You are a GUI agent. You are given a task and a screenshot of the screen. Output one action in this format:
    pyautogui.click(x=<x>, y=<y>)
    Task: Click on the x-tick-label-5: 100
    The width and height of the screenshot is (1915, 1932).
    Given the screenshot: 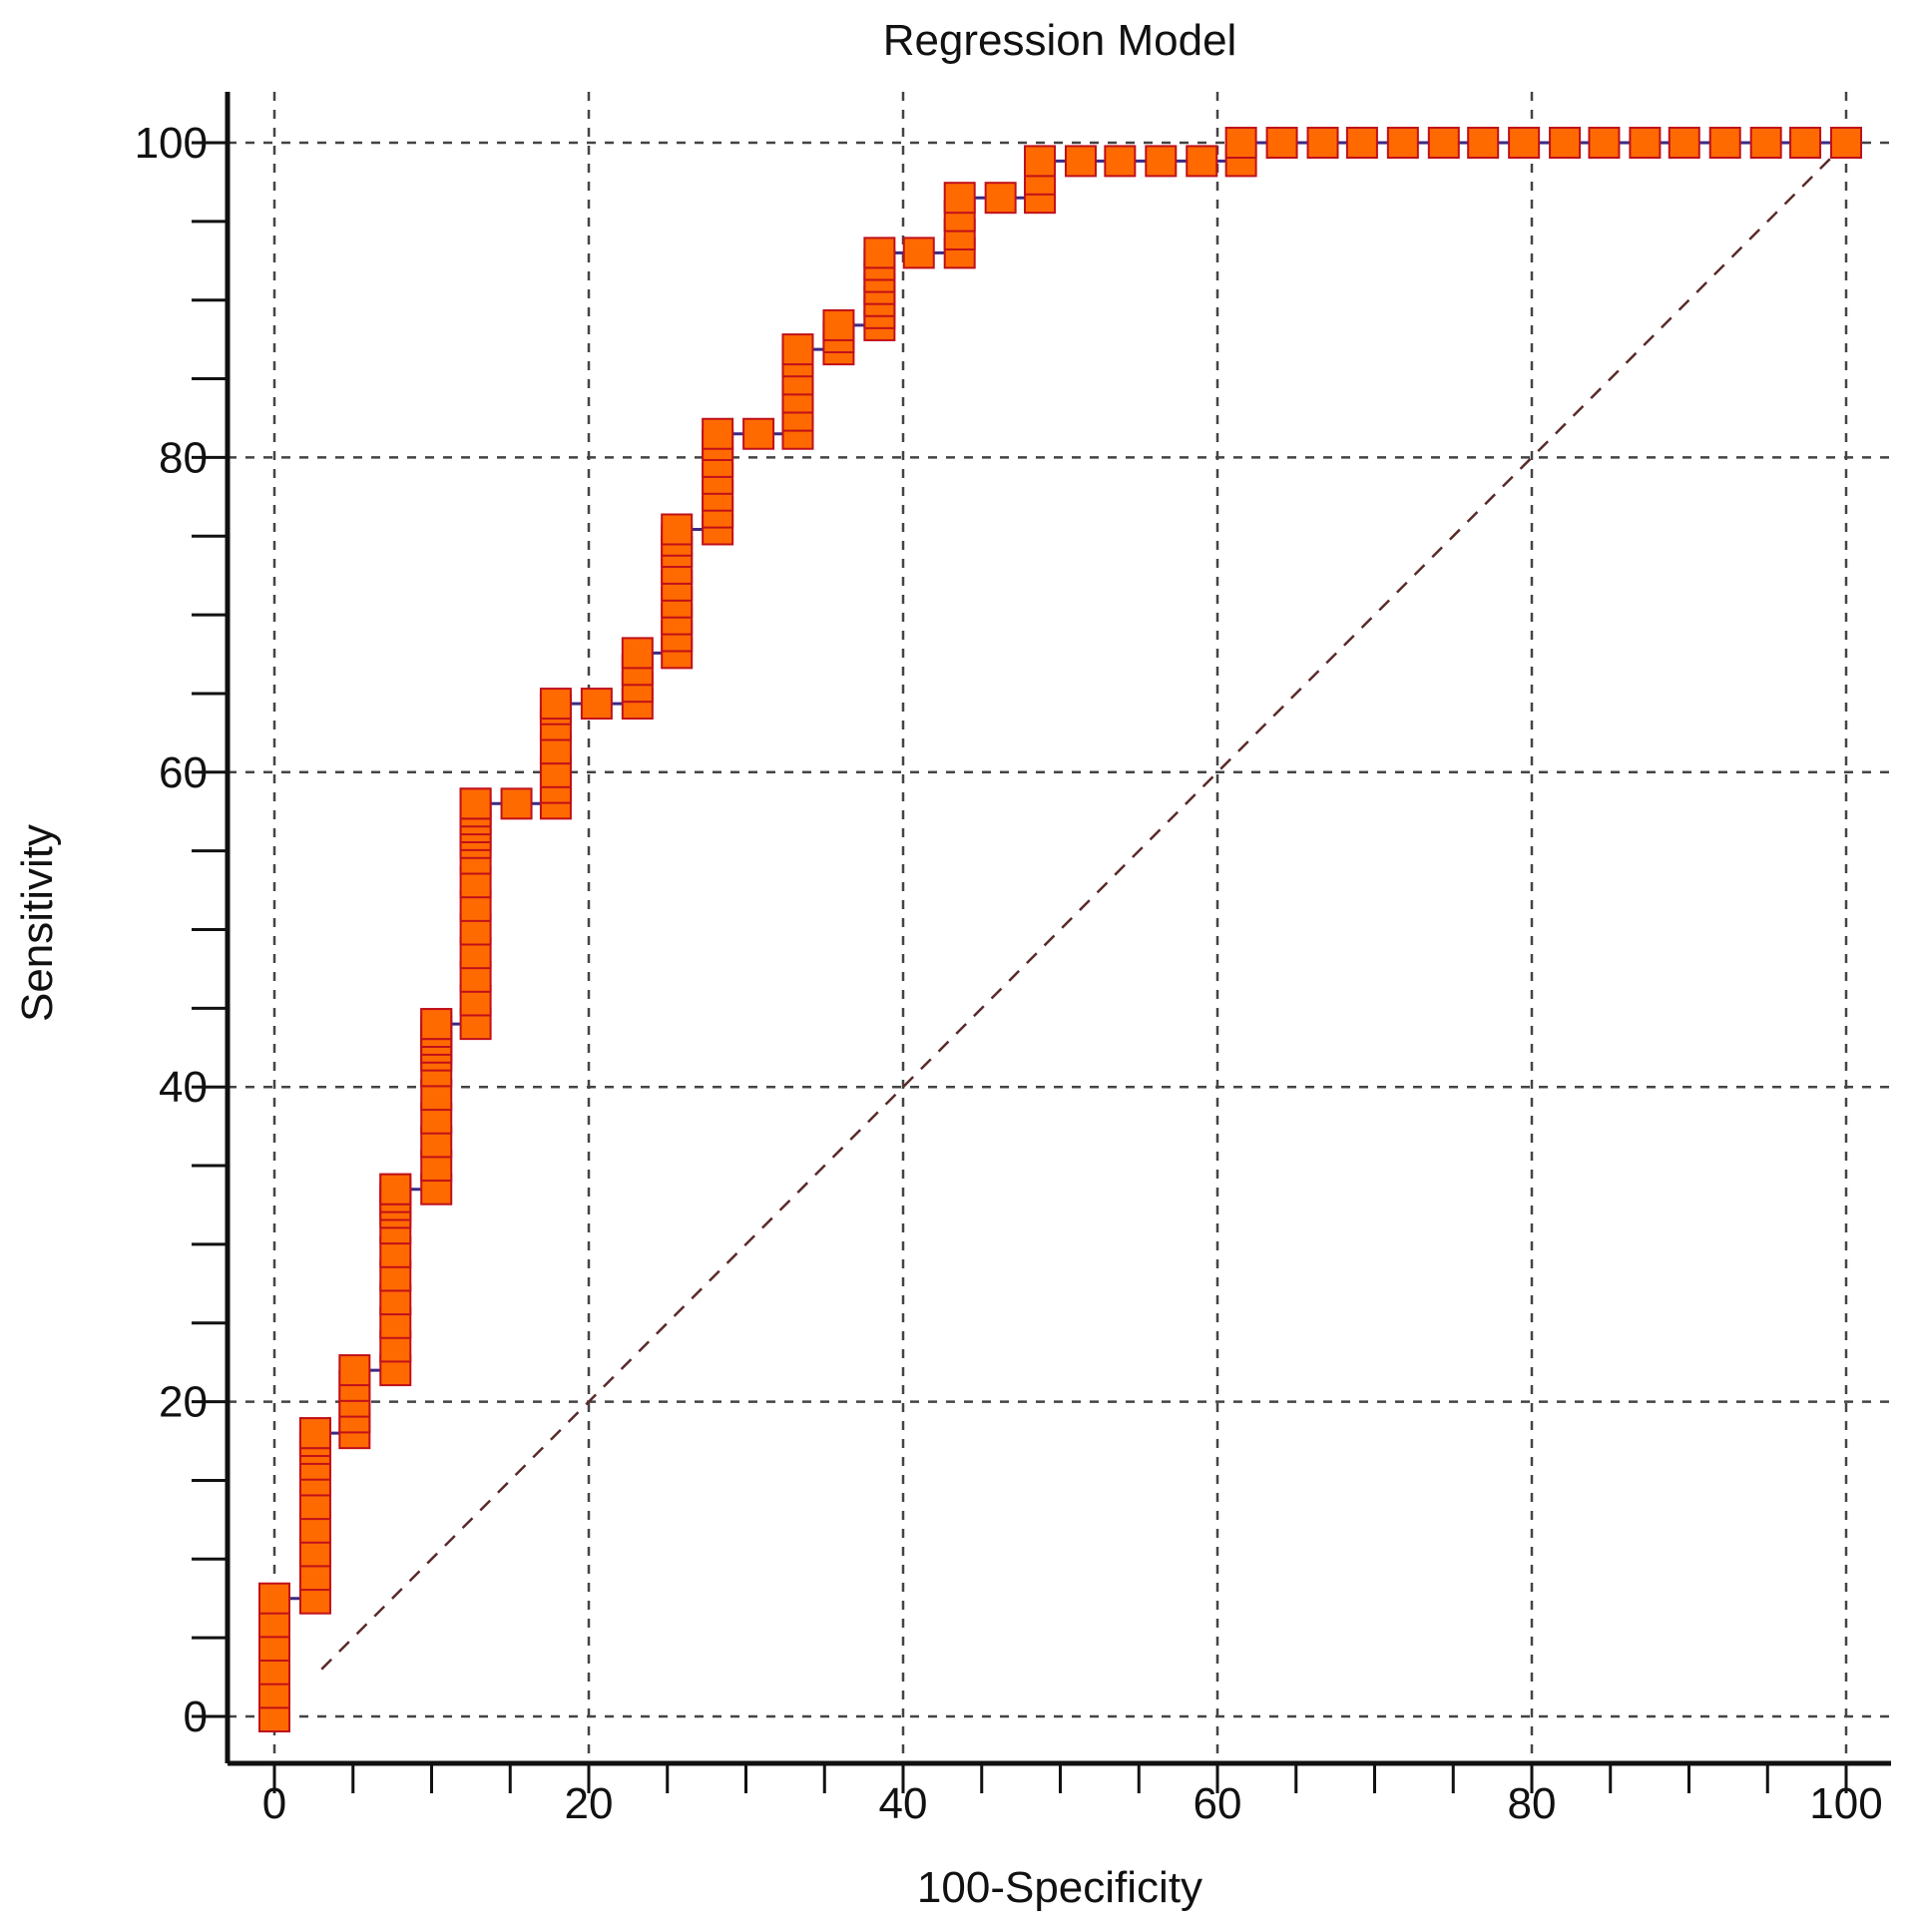 What is the action you would take?
    pyautogui.click(x=1845, y=1803)
    